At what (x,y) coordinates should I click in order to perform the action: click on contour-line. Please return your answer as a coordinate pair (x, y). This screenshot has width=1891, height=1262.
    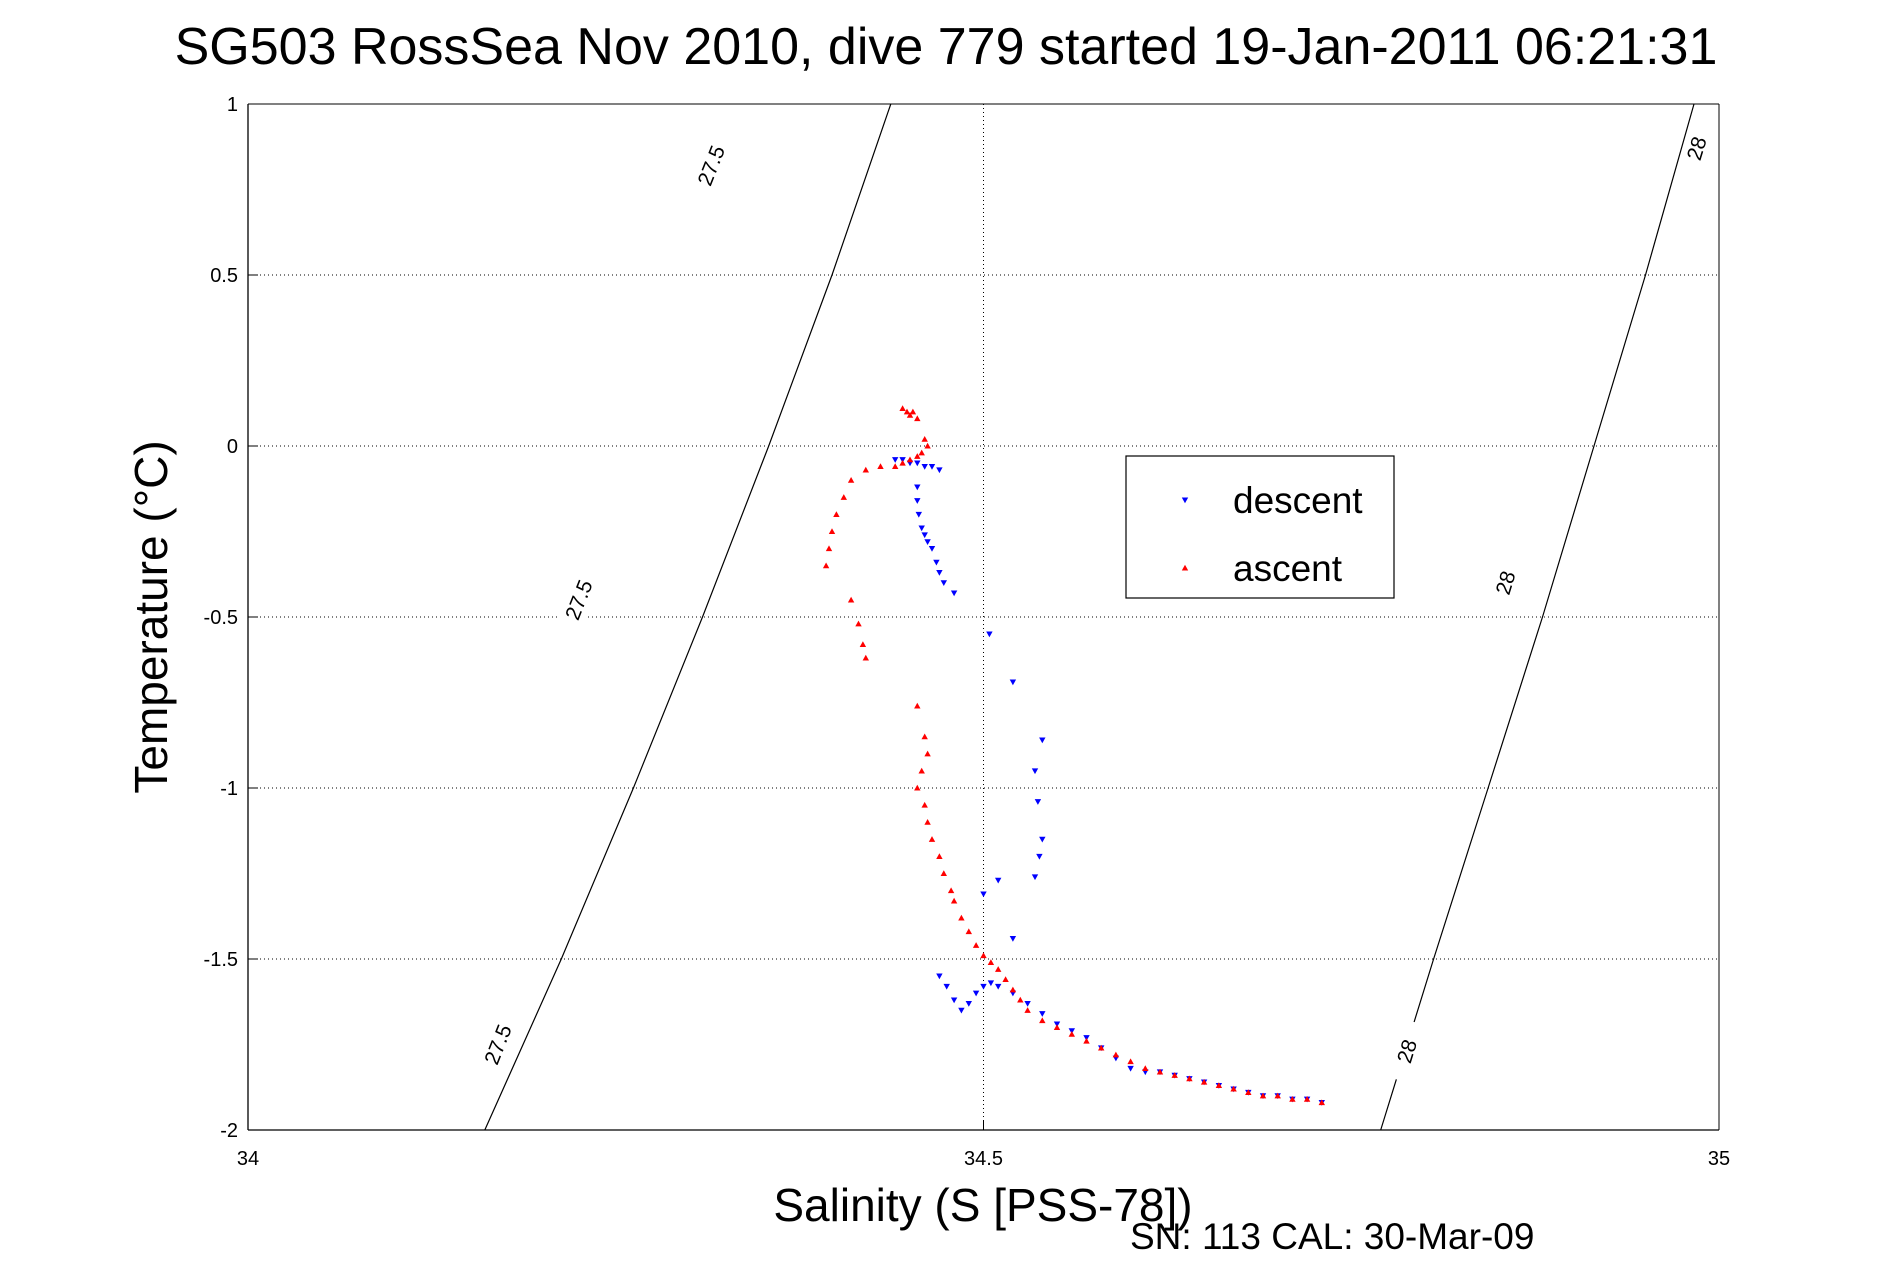
    Looking at the image, I should click on (1537, 617).